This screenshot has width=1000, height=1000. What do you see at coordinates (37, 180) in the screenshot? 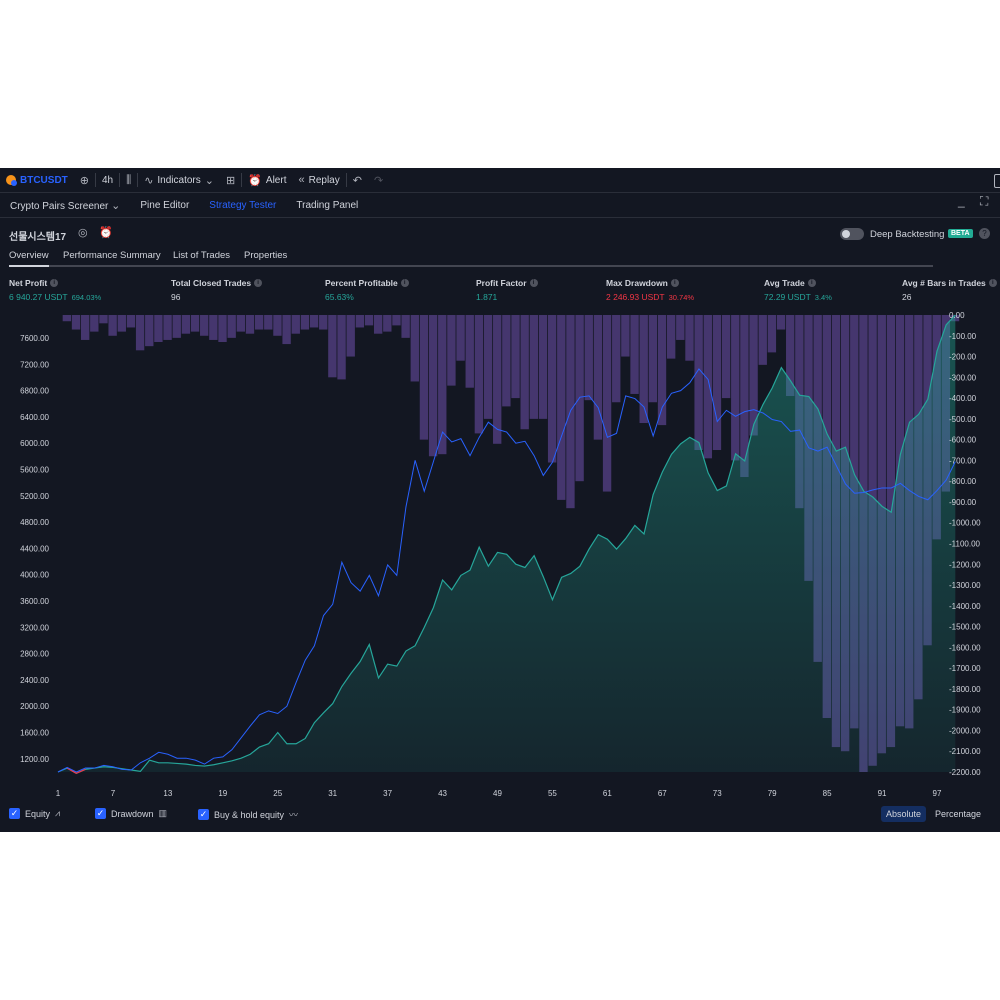
I see `symbol-search: BTCUSDT` at bounding box center [37, 180].